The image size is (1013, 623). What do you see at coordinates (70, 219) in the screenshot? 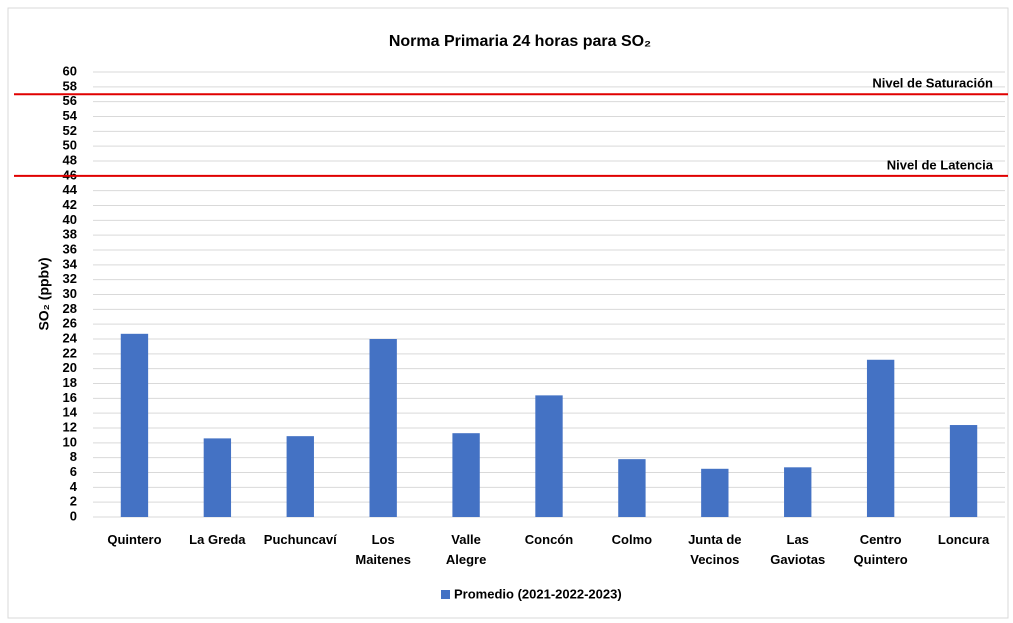
I see `y-tick-label: 40` at bounding box center [70, 219].